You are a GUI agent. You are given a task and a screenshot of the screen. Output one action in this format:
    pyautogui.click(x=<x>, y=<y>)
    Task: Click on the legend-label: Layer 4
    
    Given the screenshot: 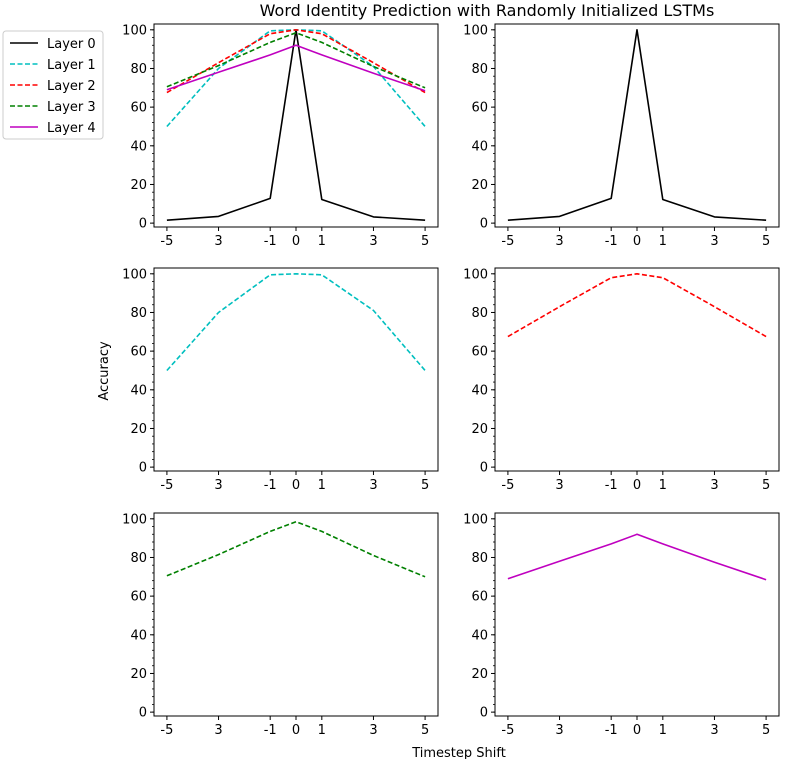 What is the action you would take?
    pyautogui.click(x=71, y=128)
    